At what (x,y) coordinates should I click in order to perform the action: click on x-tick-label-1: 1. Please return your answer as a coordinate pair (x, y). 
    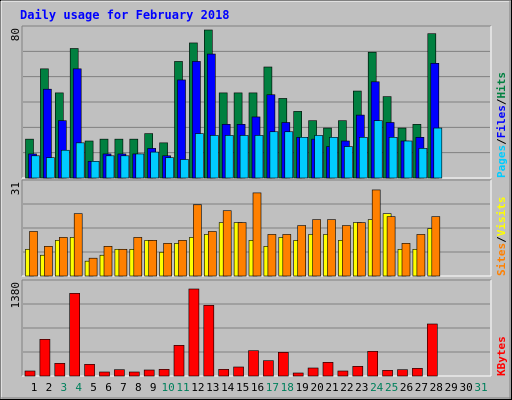
    Looking at the image, I should click on (34, 387).